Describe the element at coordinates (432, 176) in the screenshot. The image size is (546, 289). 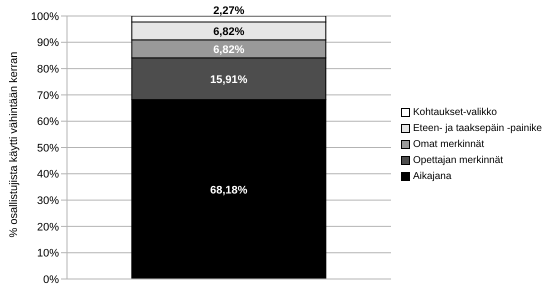
I see `legend-label: Aikajana` at that location.